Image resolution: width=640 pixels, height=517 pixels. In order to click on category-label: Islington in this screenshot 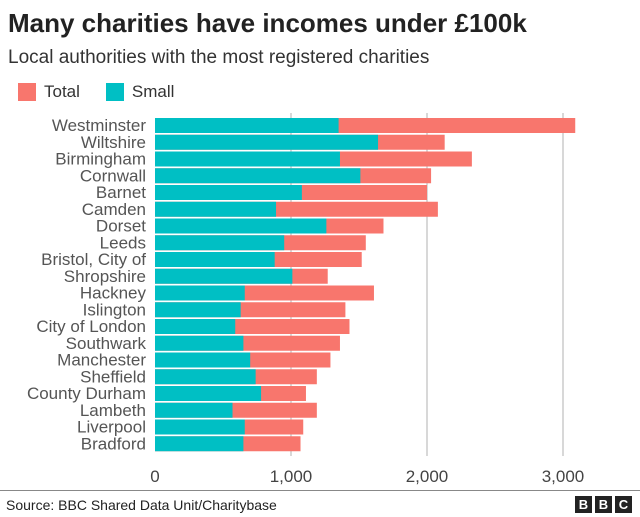, I will do `click(114, 309)`.